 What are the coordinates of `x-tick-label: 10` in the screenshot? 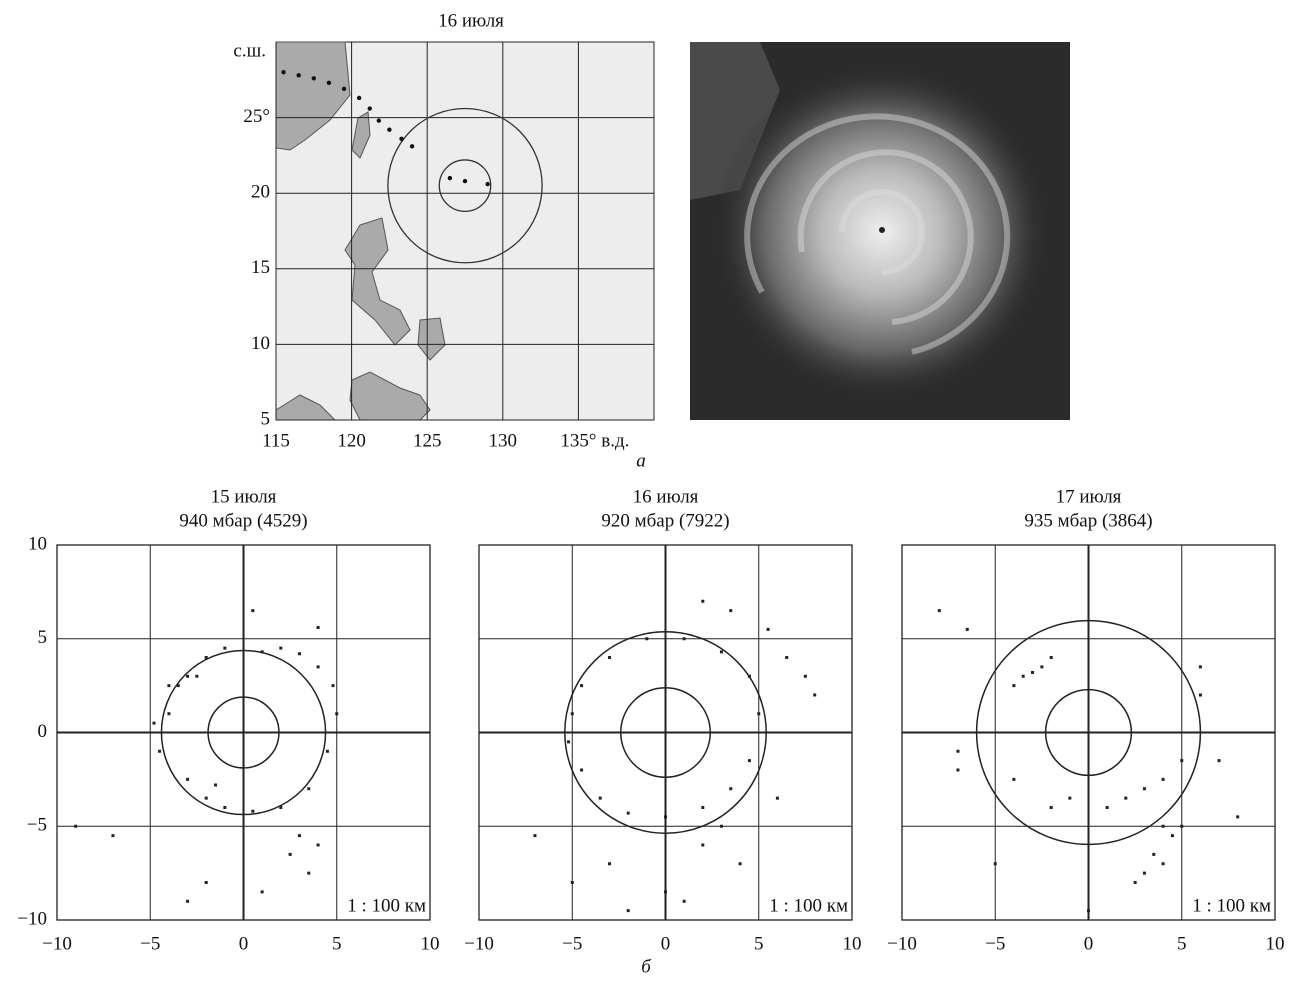 It's located at (430, 943).